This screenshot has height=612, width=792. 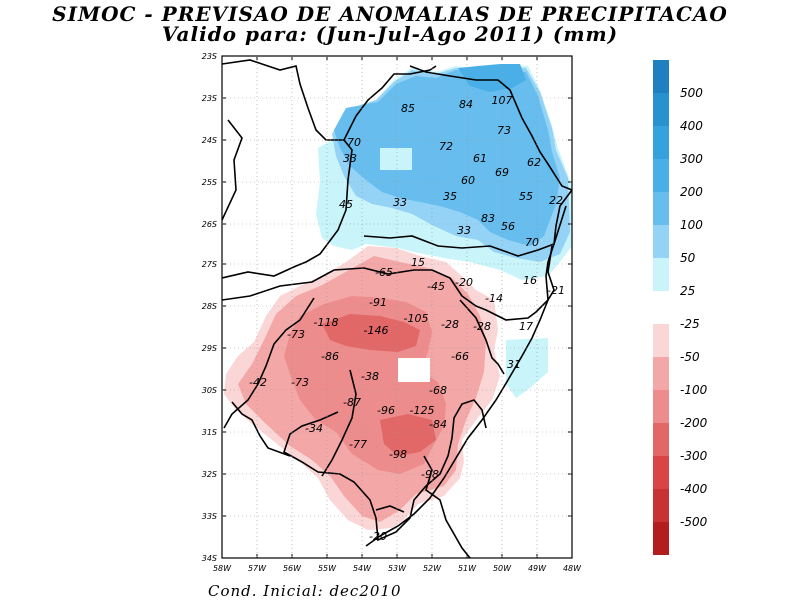 I want to click on colorbar-label: 100, so click(x=691, y=225).